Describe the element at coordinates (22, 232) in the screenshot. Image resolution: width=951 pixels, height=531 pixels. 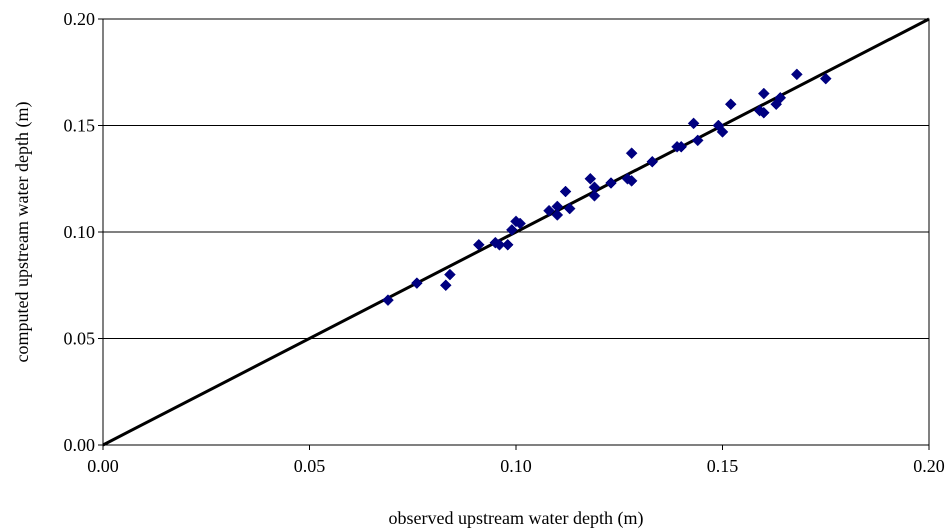
I see `y-axis-label: computed upstream water depth (m)` at that location.